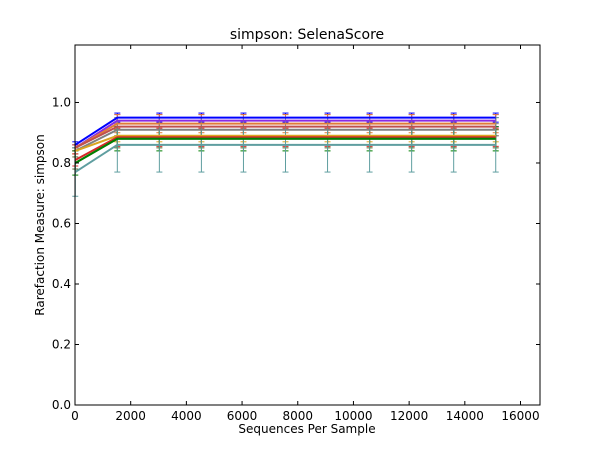 This screenshot has height=450, width=600. I want to click on x-tick-label: 0, so click(75, 416).